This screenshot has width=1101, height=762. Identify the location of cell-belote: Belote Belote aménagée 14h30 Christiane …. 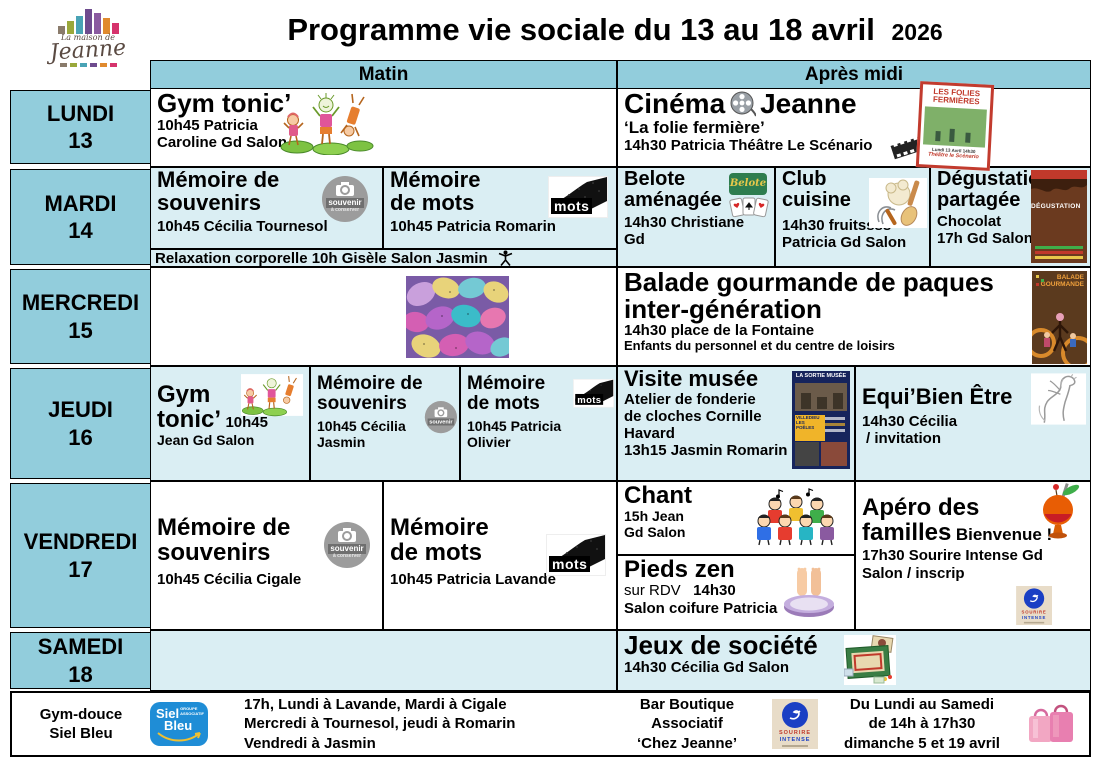
(696, 217).